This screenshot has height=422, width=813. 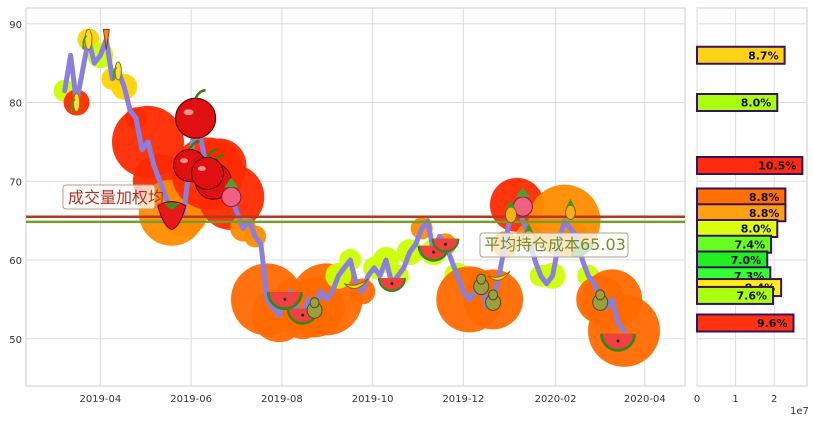 What do you see at coordinates (763, 55) in the screenshot?
I see `bar-percent-label: 8.7%` at bounding box center [763, 55].